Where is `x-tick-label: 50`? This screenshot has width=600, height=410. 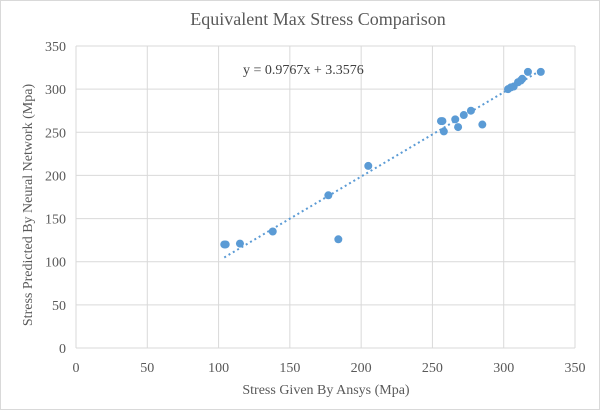
x-tick-label: 50 is located at coordinates (147, 368).